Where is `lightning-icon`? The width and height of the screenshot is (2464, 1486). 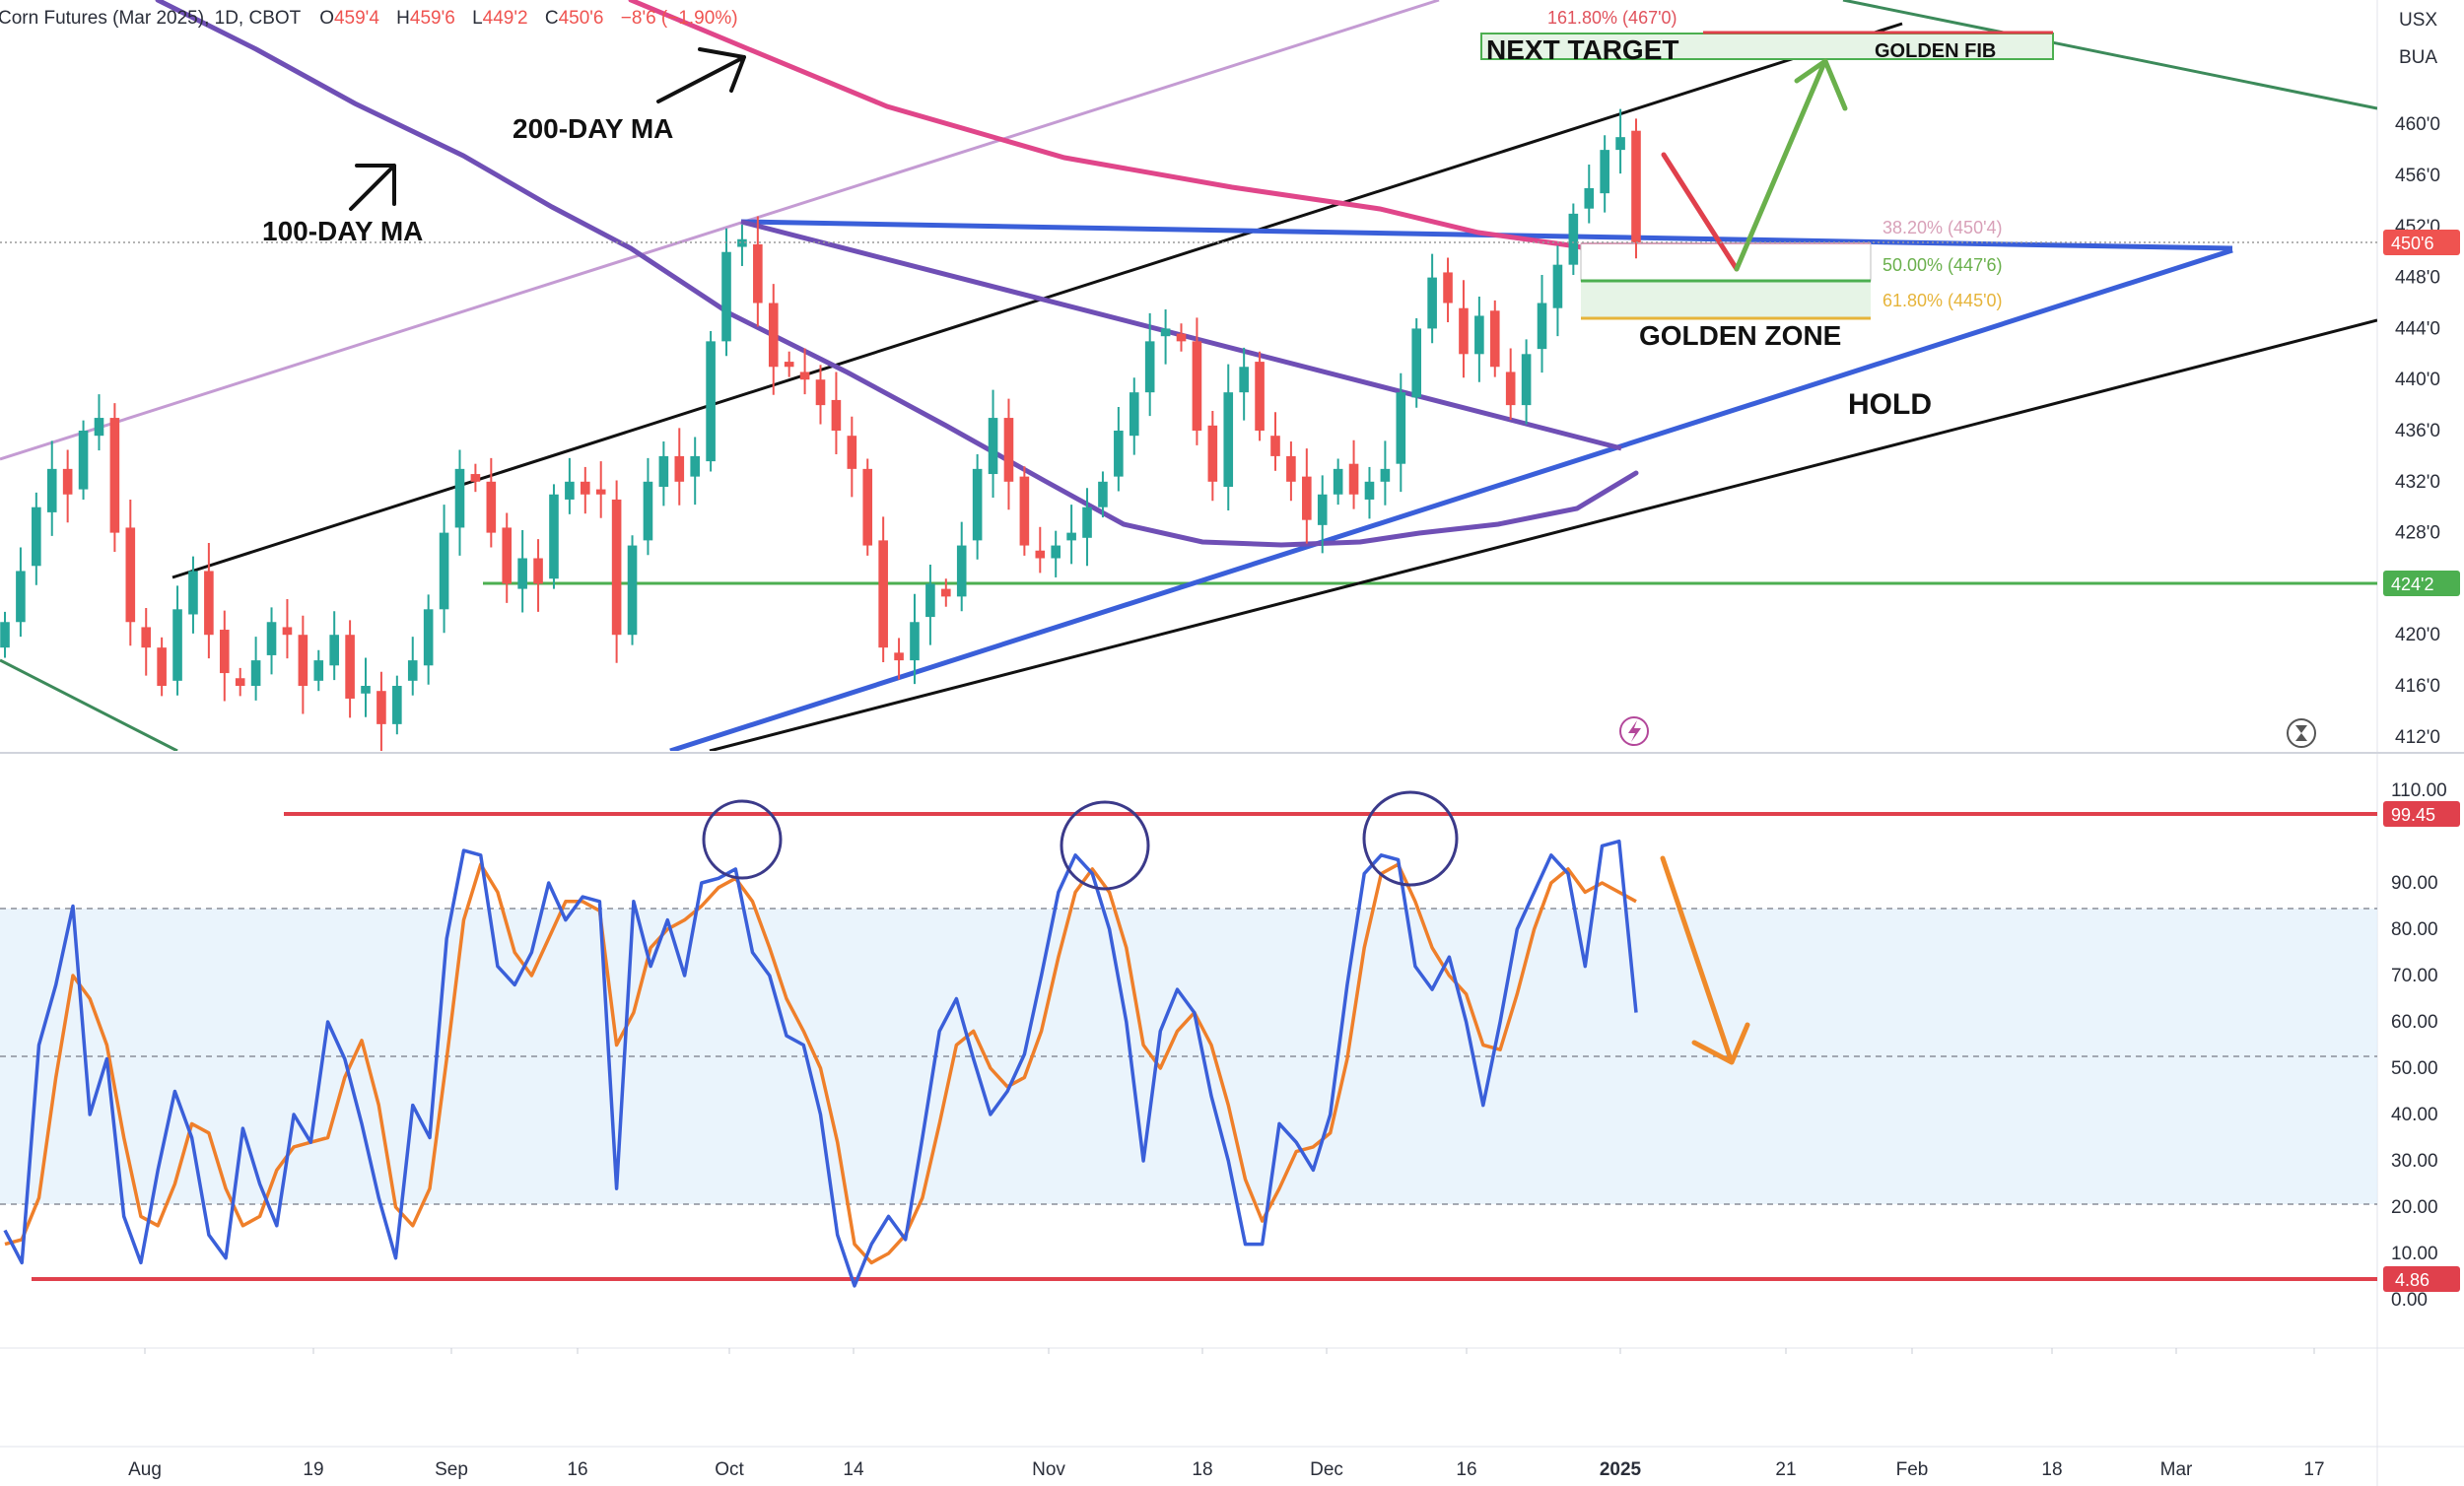
lightning-icon is located at coordinates (1634, 731).